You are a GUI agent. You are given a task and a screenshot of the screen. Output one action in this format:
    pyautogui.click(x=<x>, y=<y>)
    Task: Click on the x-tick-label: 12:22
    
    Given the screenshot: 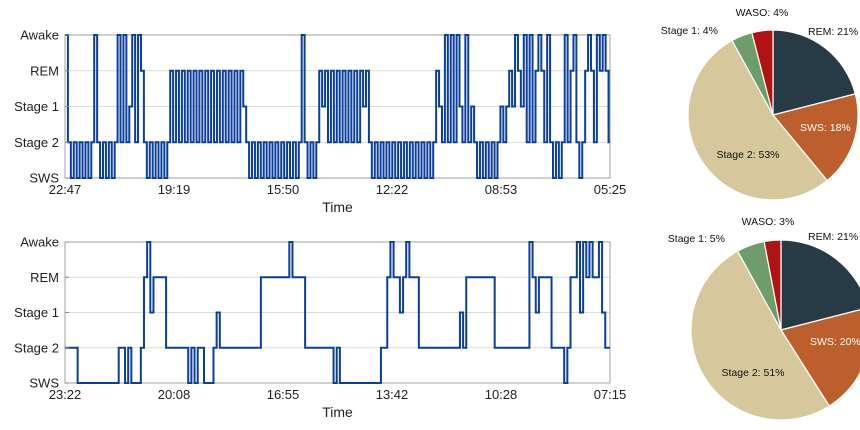 What is the action you would take?
    pyautogui.click(x=392, y=189)
    